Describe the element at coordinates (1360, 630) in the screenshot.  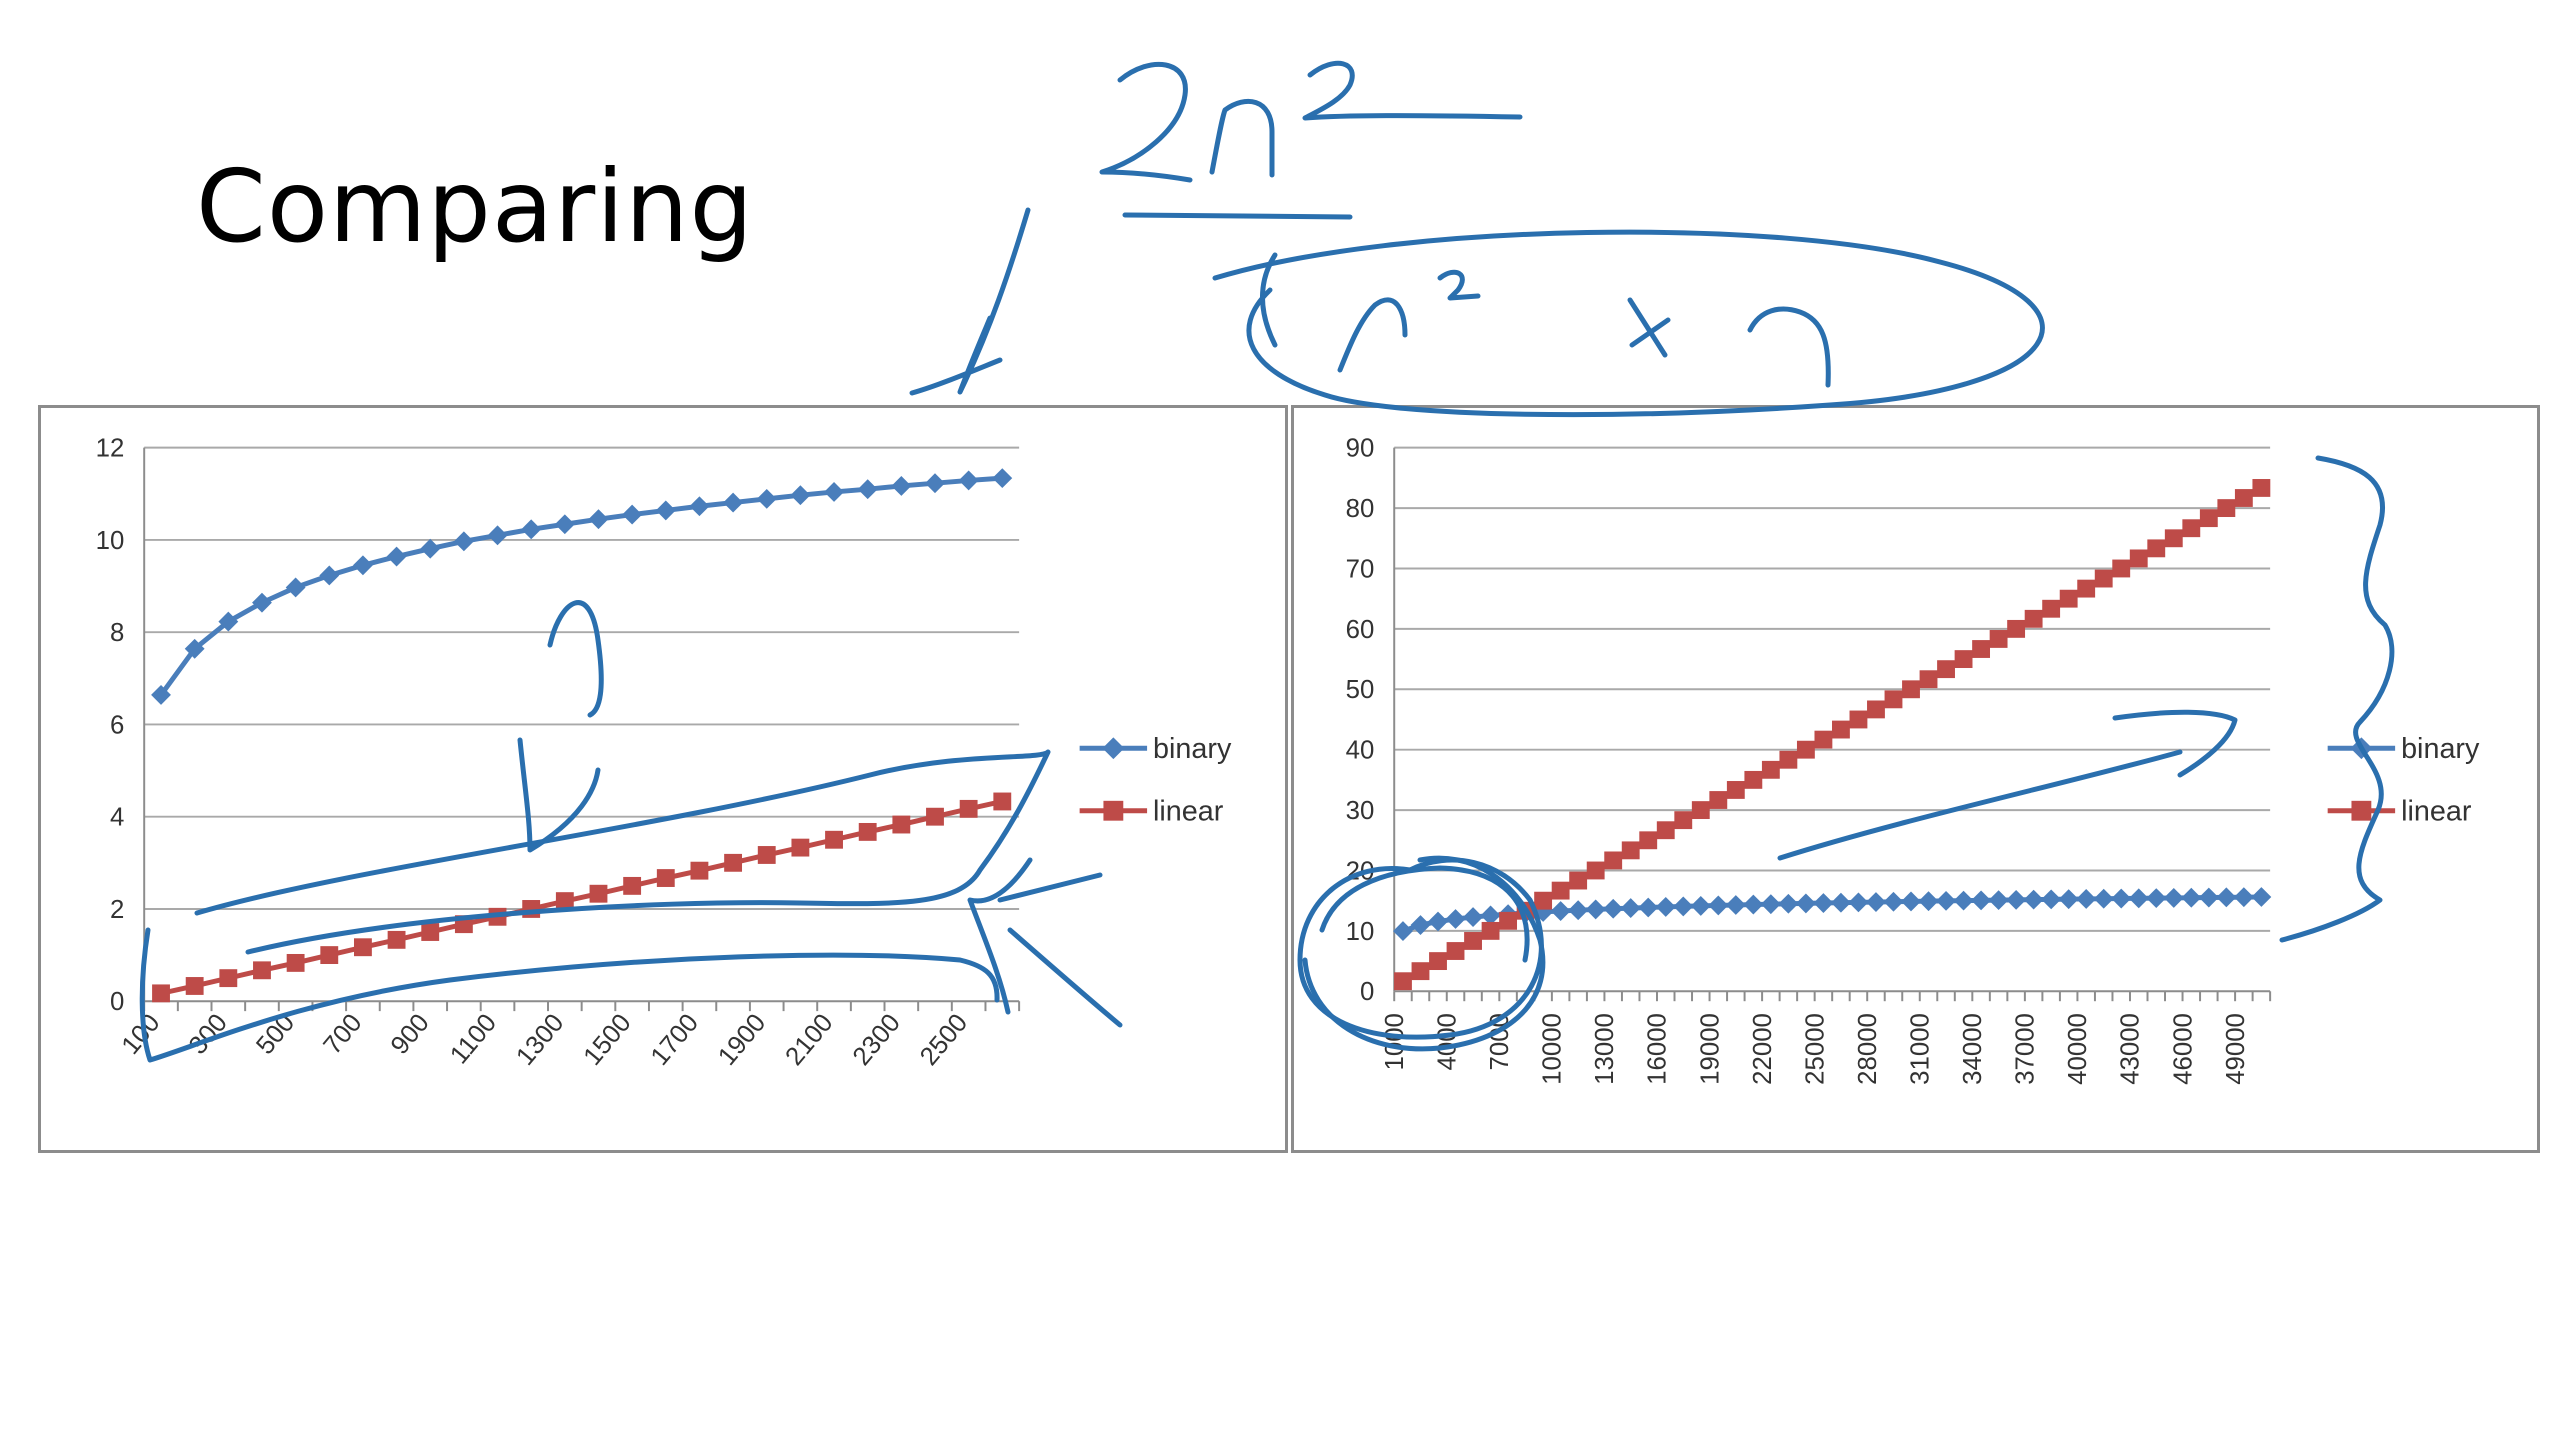
I see `right-y-tick-label: 60` at that location.